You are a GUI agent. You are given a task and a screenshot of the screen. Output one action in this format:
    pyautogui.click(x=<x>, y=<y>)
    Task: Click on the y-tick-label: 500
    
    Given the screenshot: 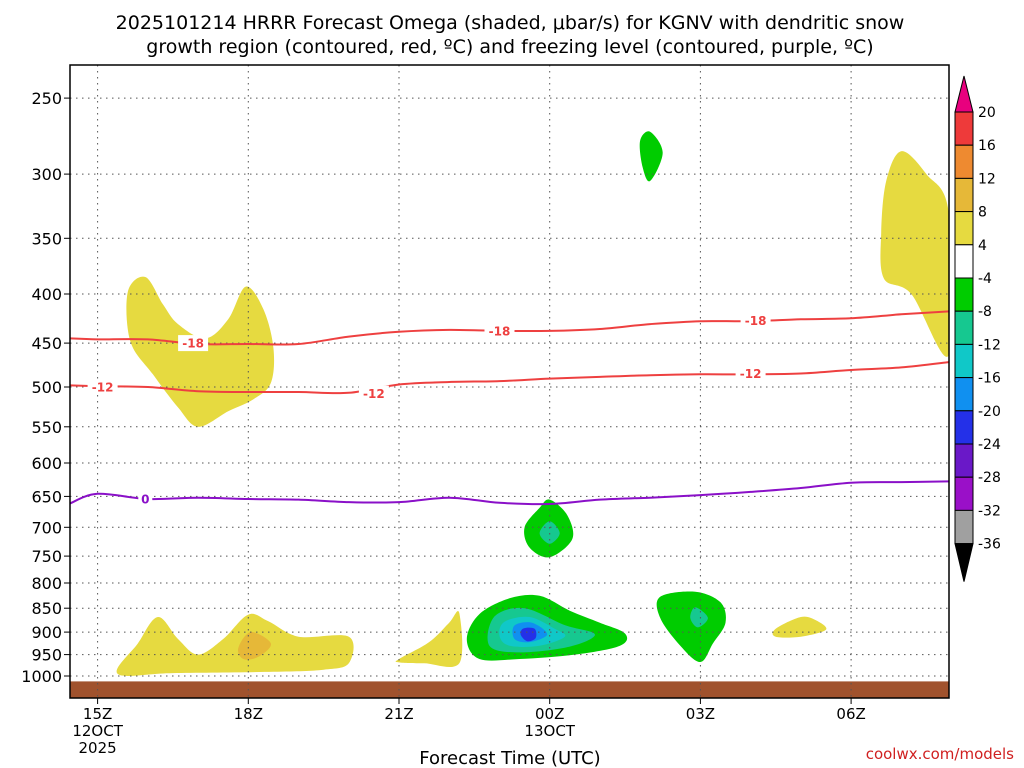 What is the action you would take?
    pyautogui.click(x=46, y=387)
    